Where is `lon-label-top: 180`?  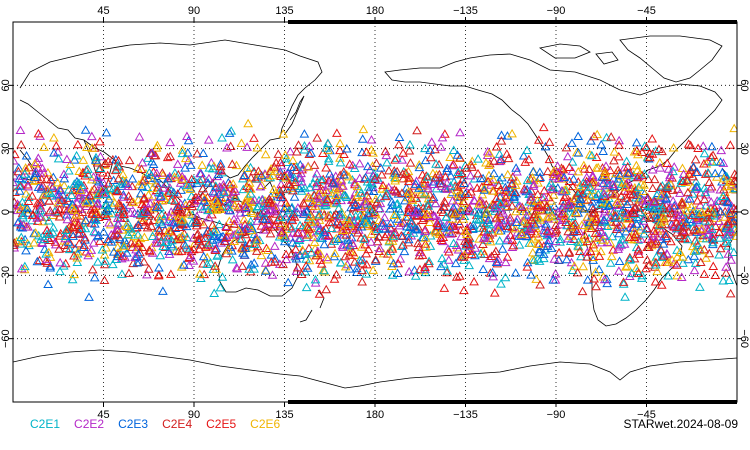
lon-label-top: 180 is located at coordinates (375, 11).